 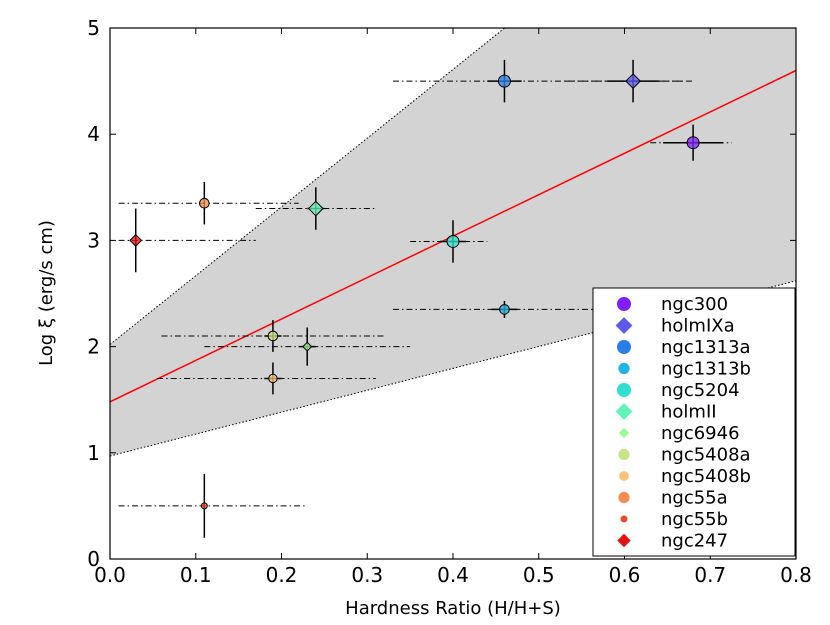 I want to click on legend-marker-ngc55b, so click(x=624, y=519).